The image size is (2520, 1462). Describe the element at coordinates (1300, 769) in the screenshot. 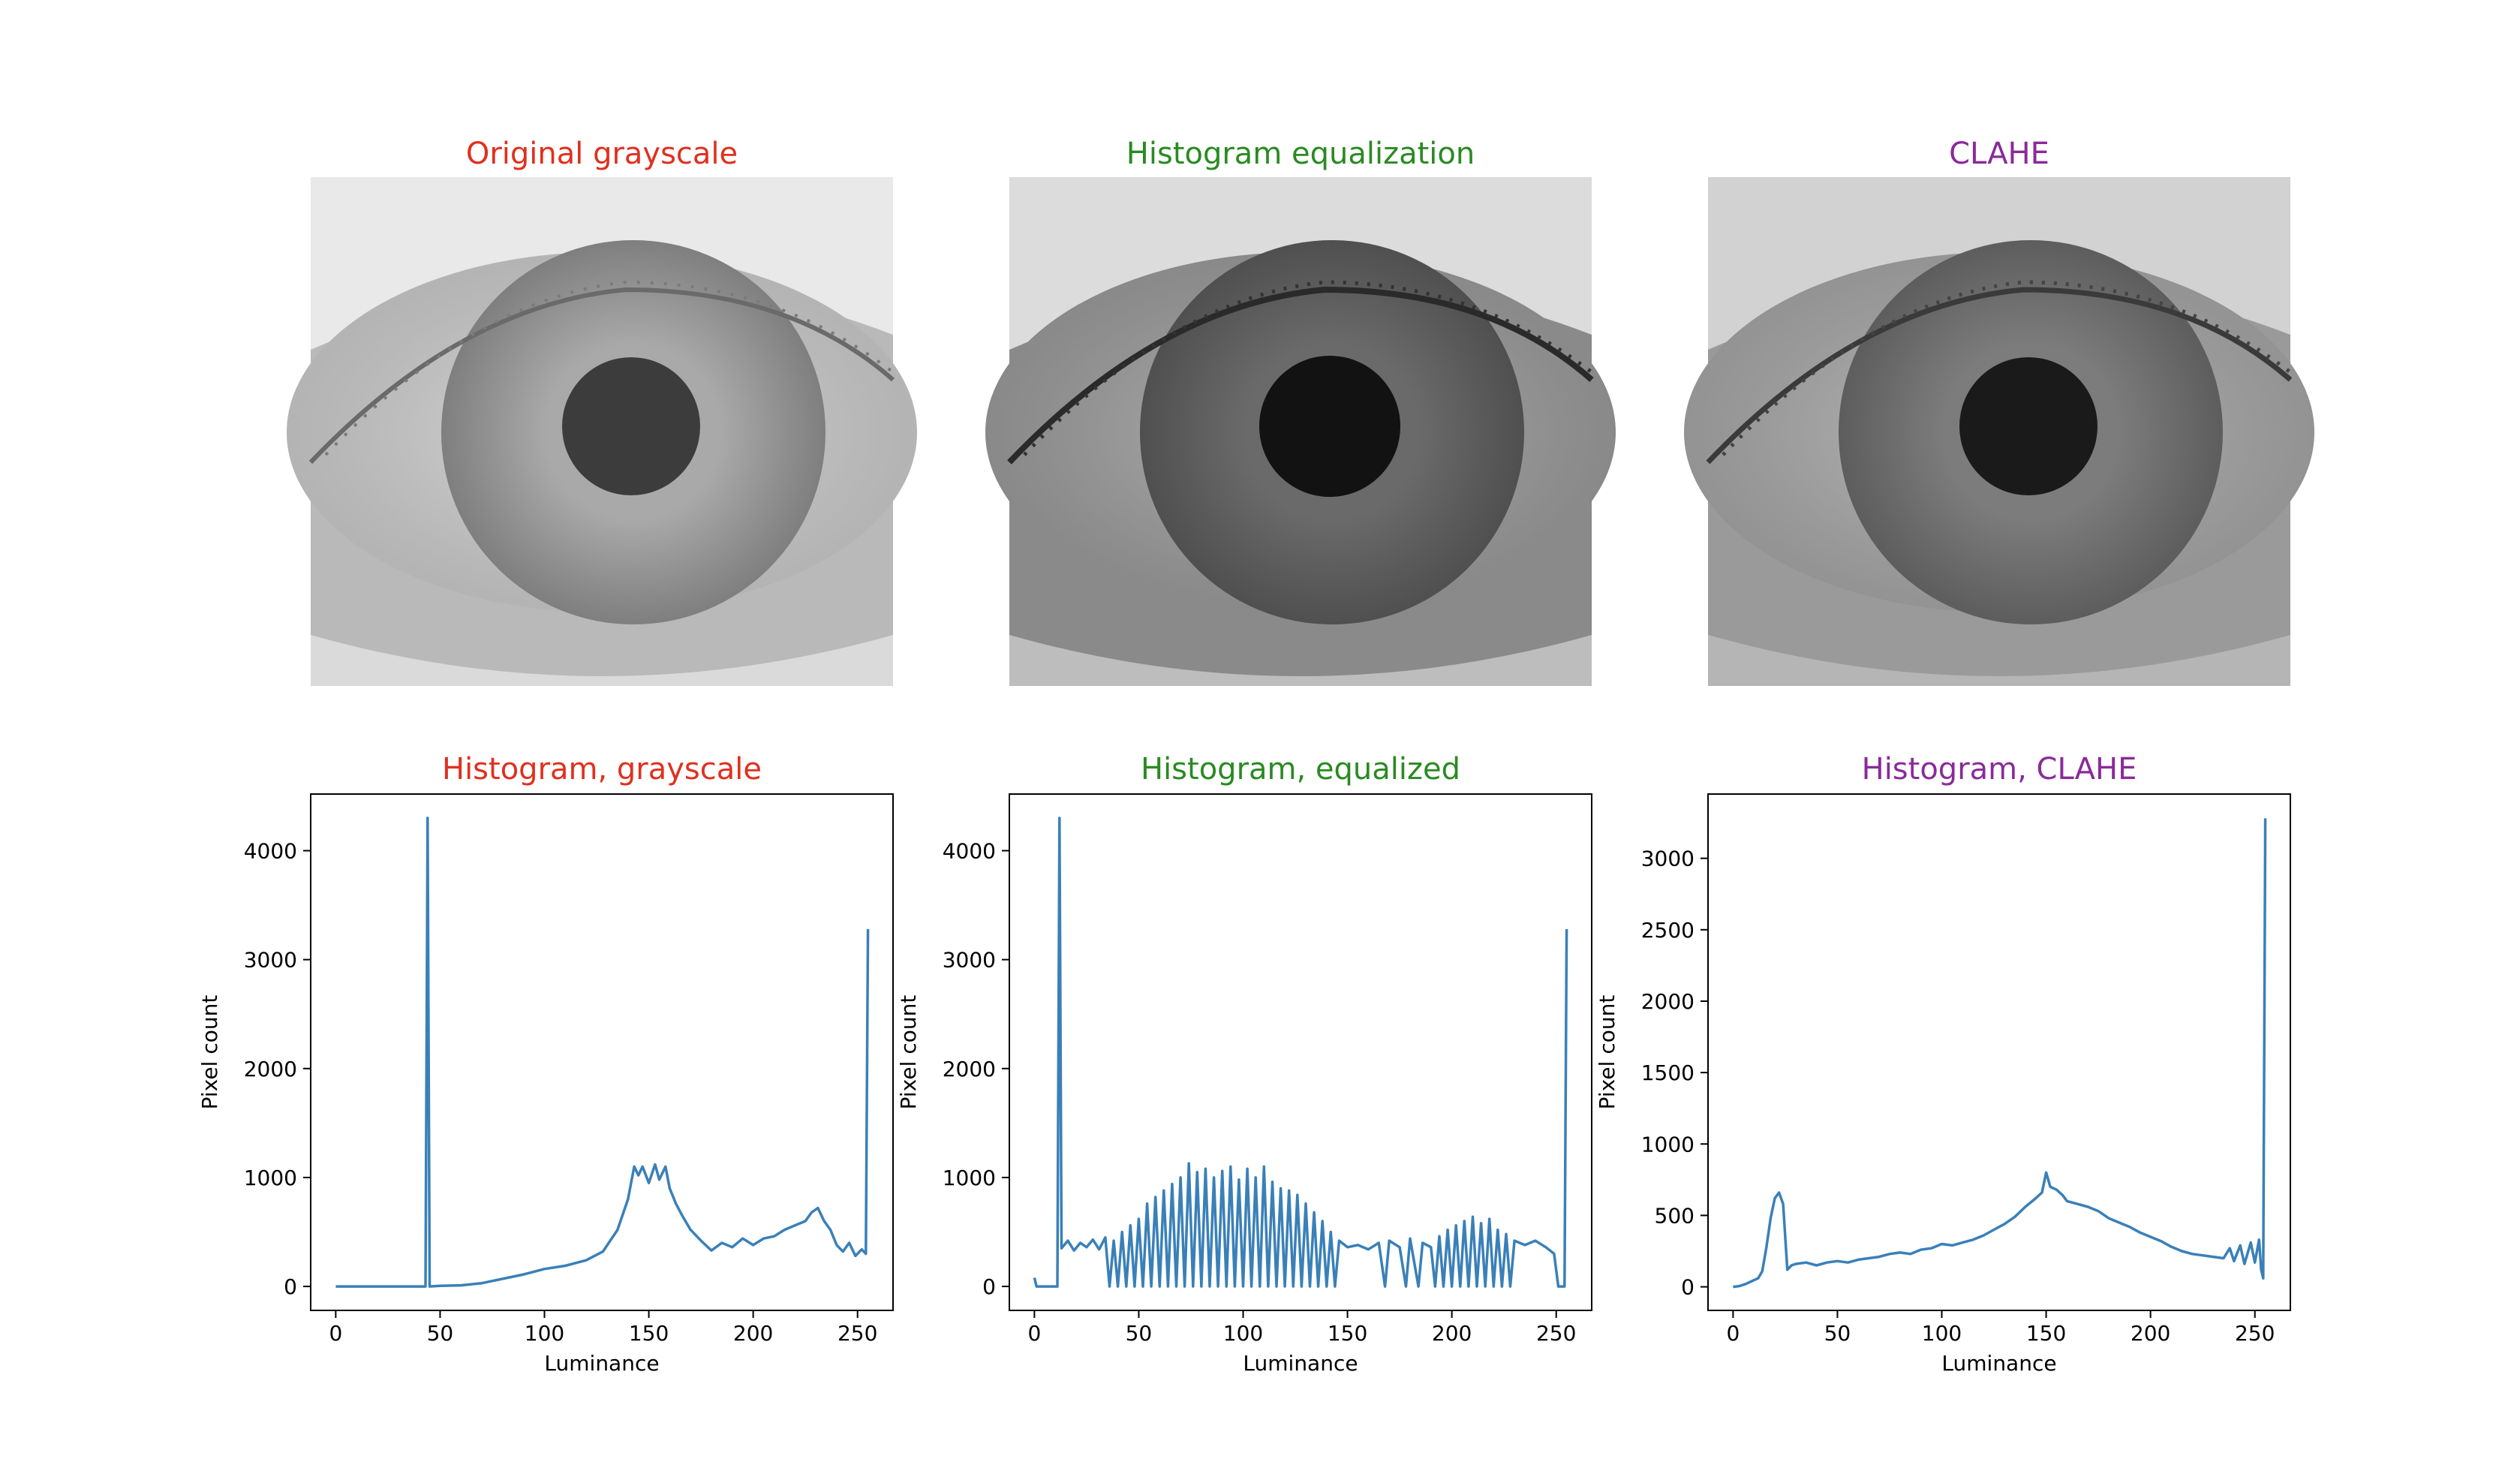

I see `chart-title: Histogram, equalized` at that location.